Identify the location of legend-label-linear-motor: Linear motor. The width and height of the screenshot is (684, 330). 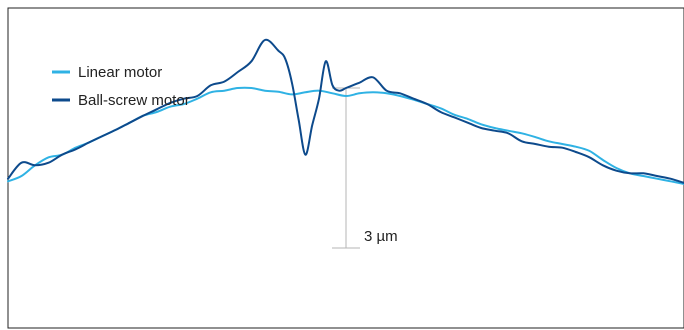
(120, 72).